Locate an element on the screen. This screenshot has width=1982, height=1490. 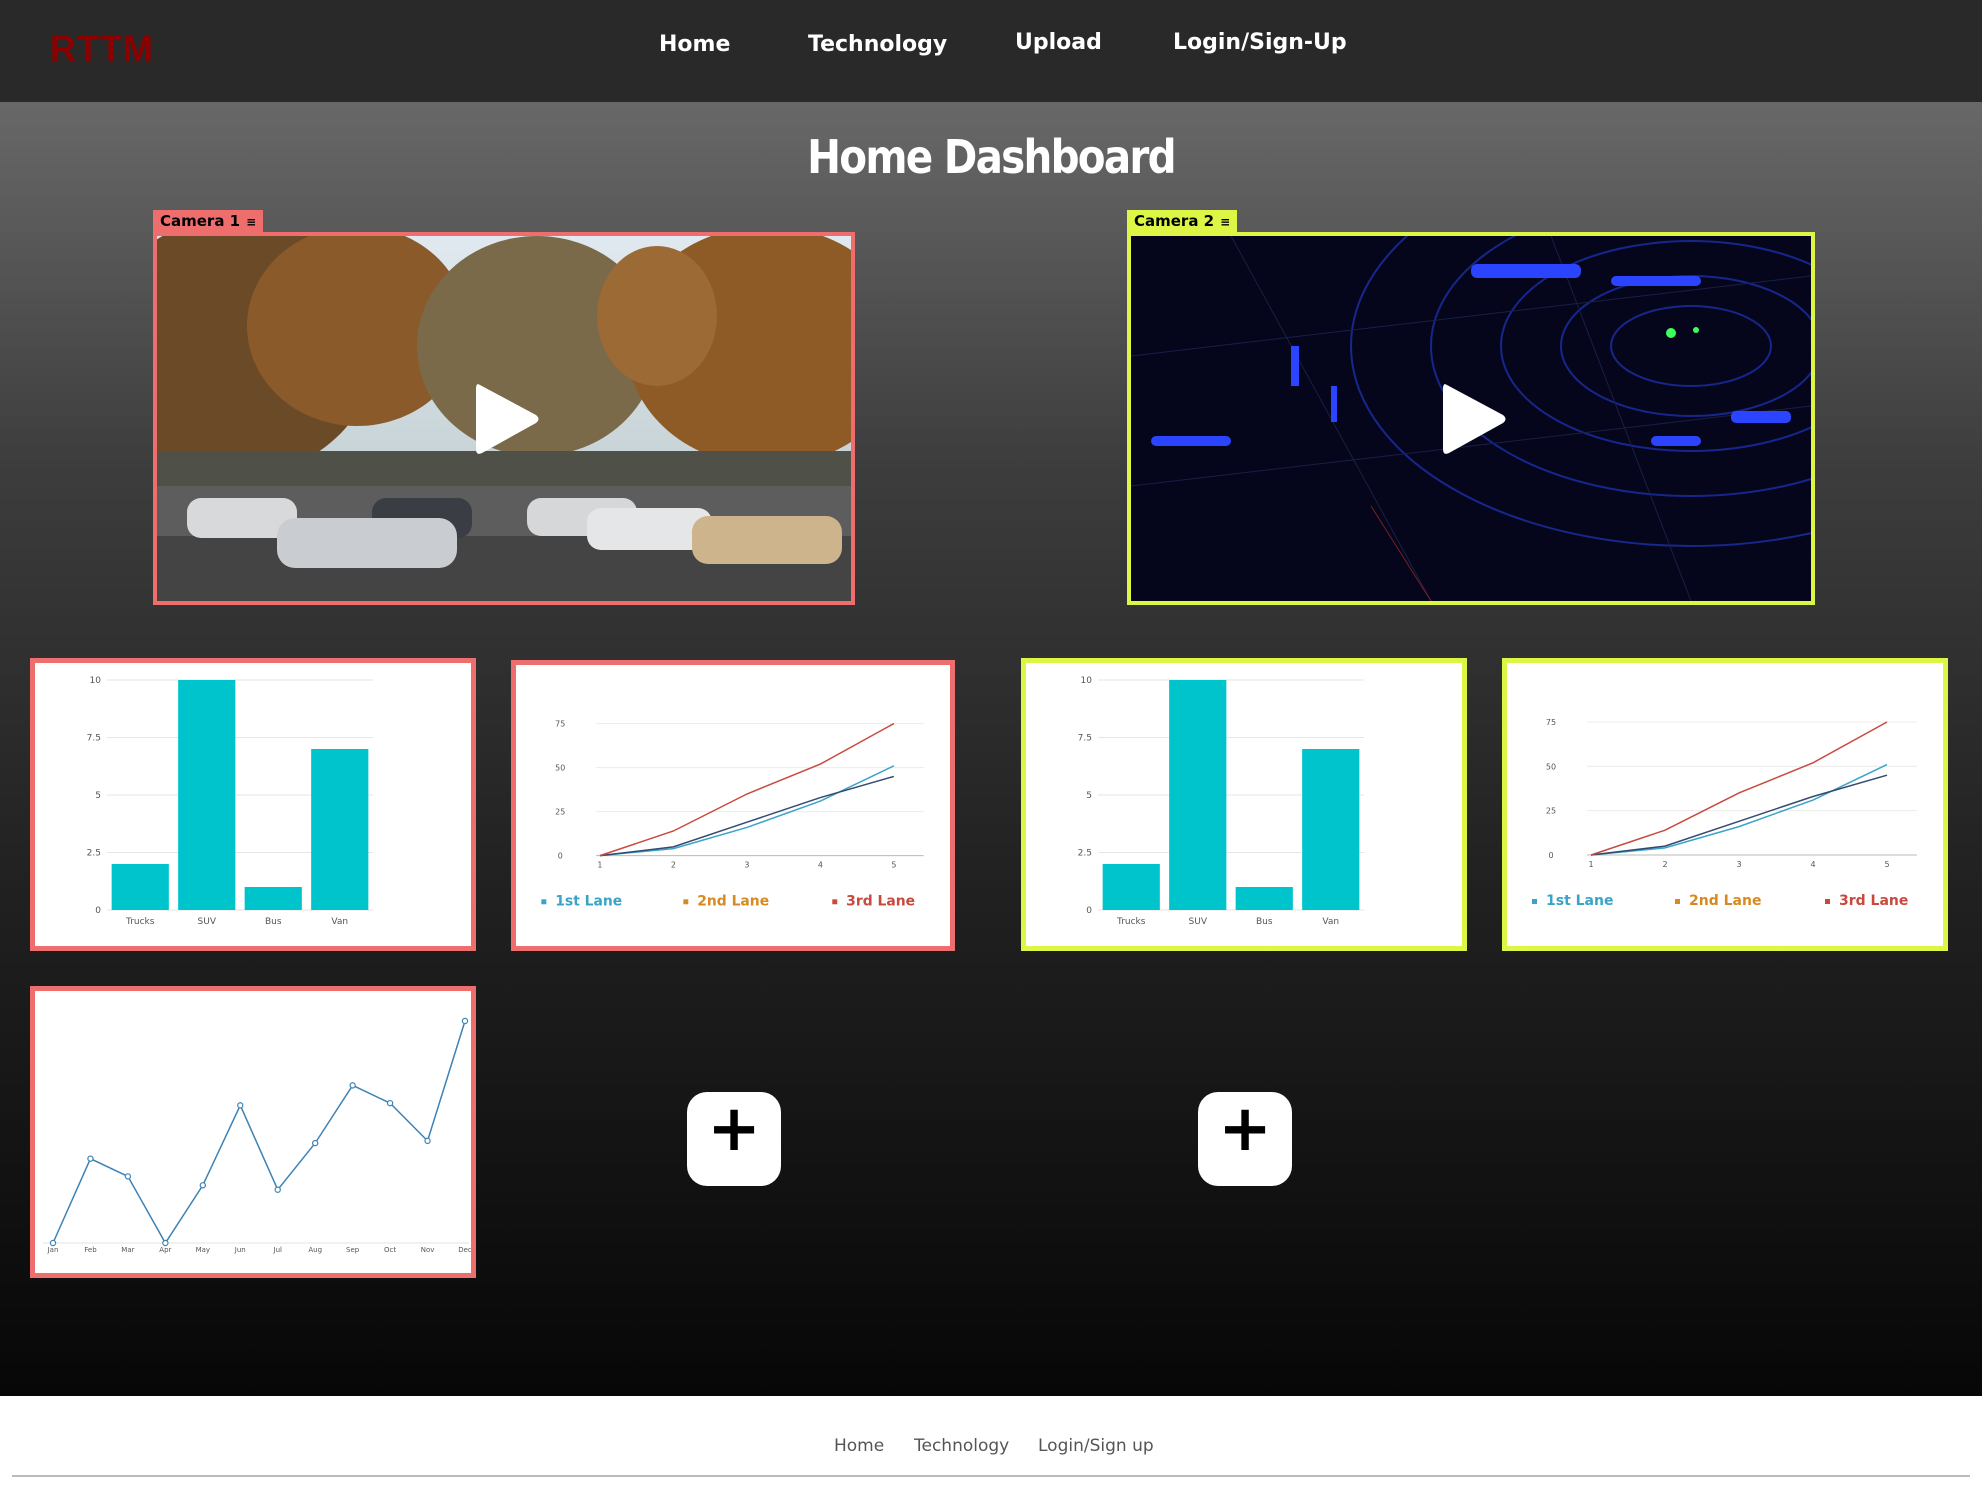
legend-label: 3rd Lane is located at coordinates (880, 901).